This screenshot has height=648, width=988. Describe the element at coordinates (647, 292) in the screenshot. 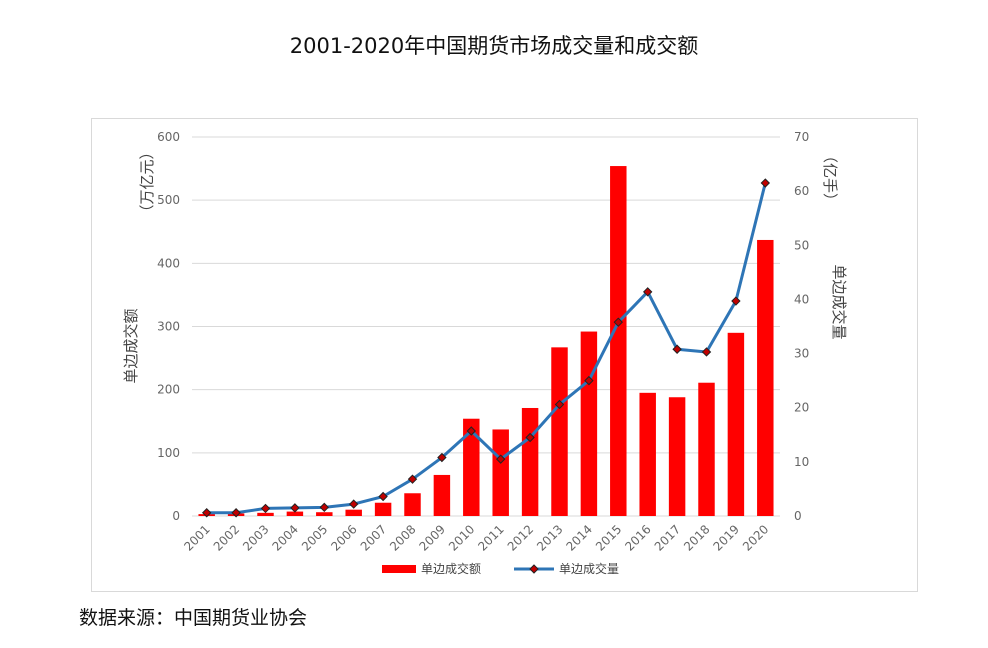

I see `line-point-2016` at that location.